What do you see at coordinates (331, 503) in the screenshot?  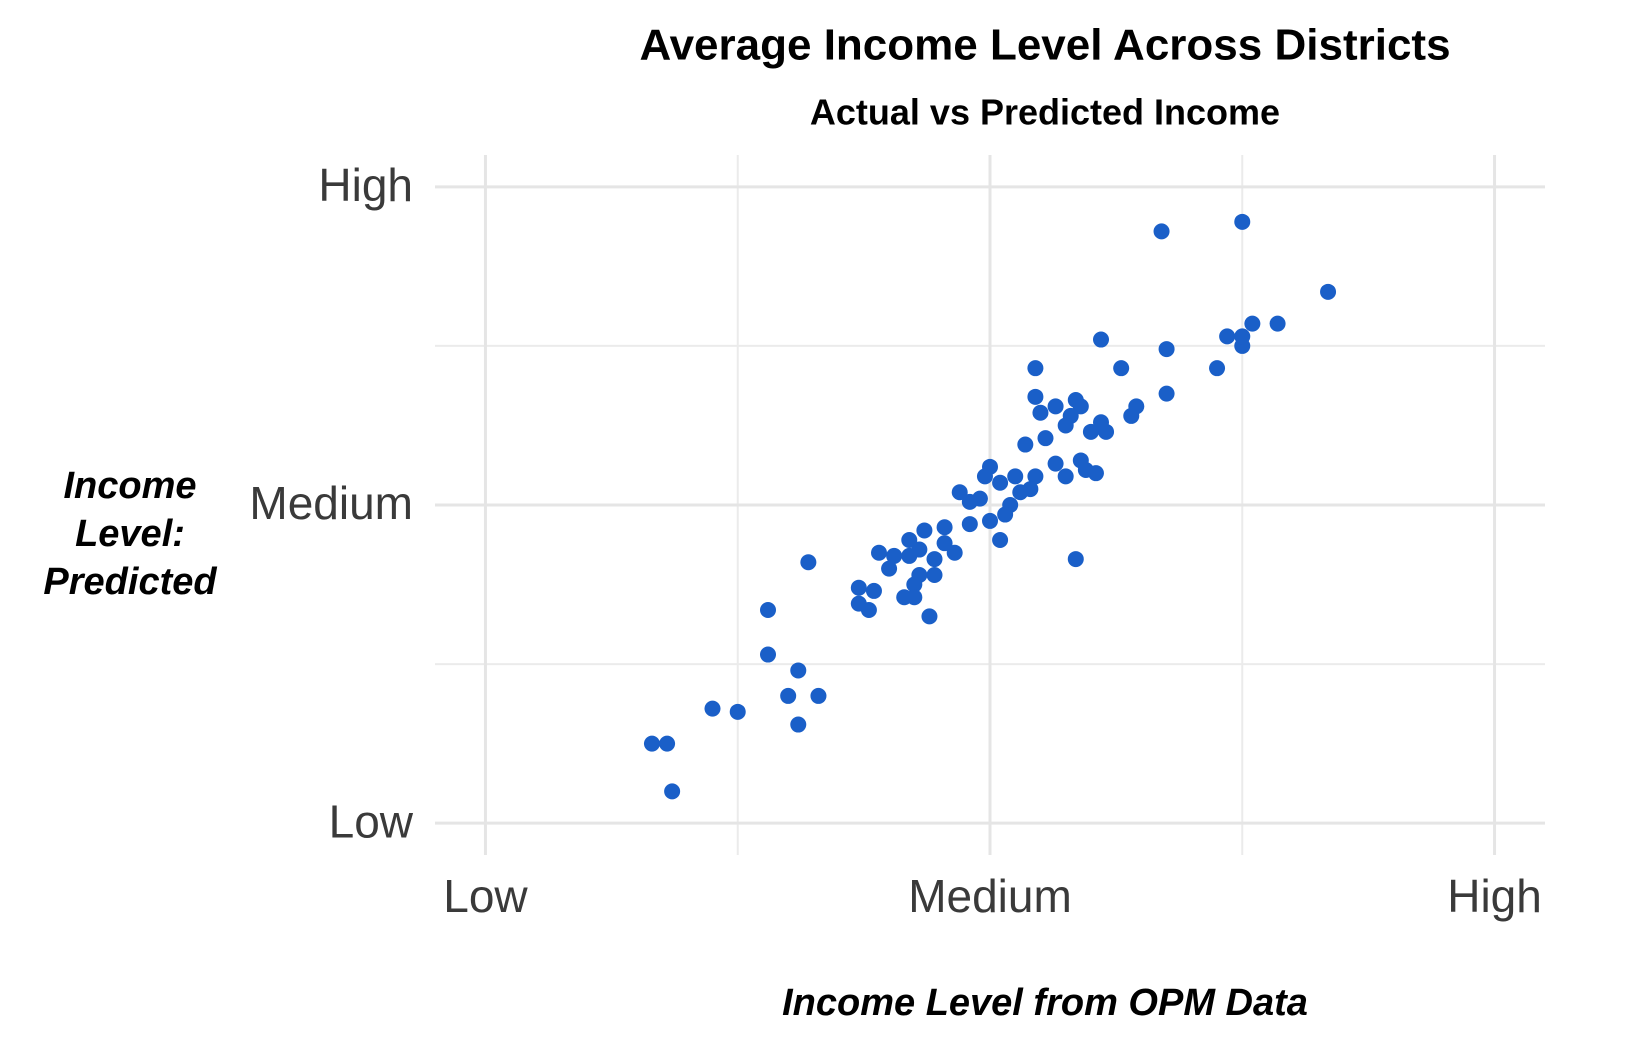 I see `y-tick-label: Medium` at bounding box center [331, 503].